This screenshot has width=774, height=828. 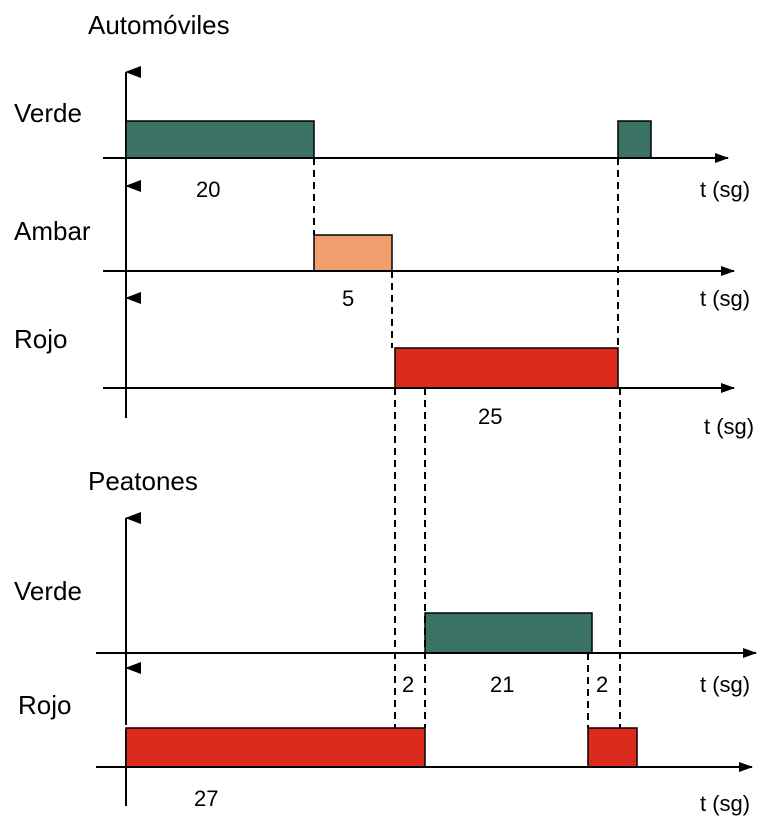 What do you see at coordinates (725, 189) in the screenshot?
I see `time-unit-label-1: t (sg)` at bounding box center [725, 189].